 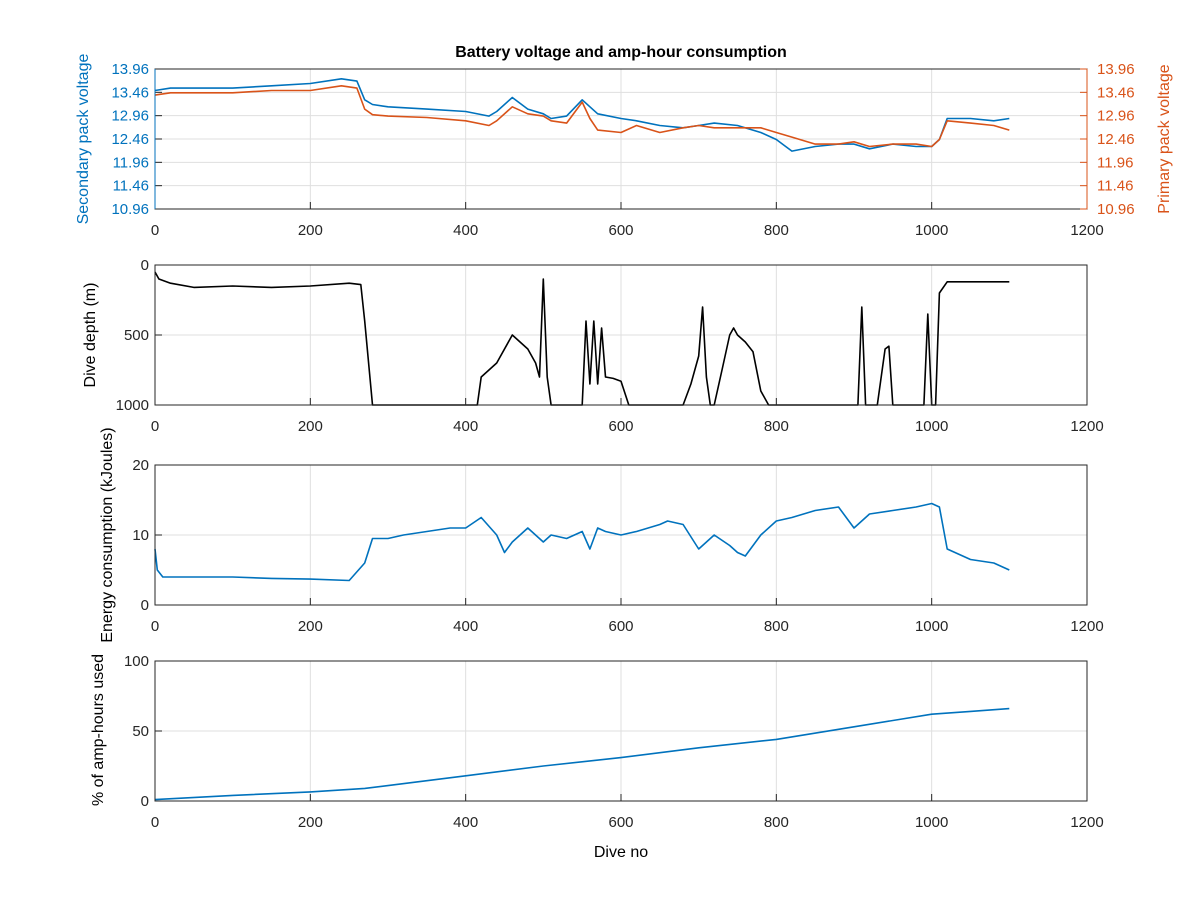 I want to click on right-y-tick-label: 12.96, so click(x=1116, y=116).